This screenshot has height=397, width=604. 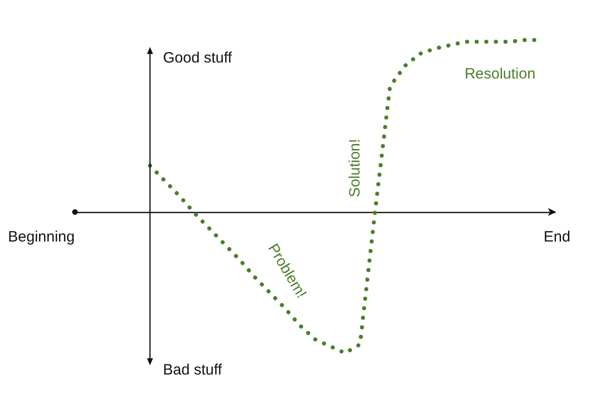 I want to click on text: Bad stuff, so click(x=193, y=370).